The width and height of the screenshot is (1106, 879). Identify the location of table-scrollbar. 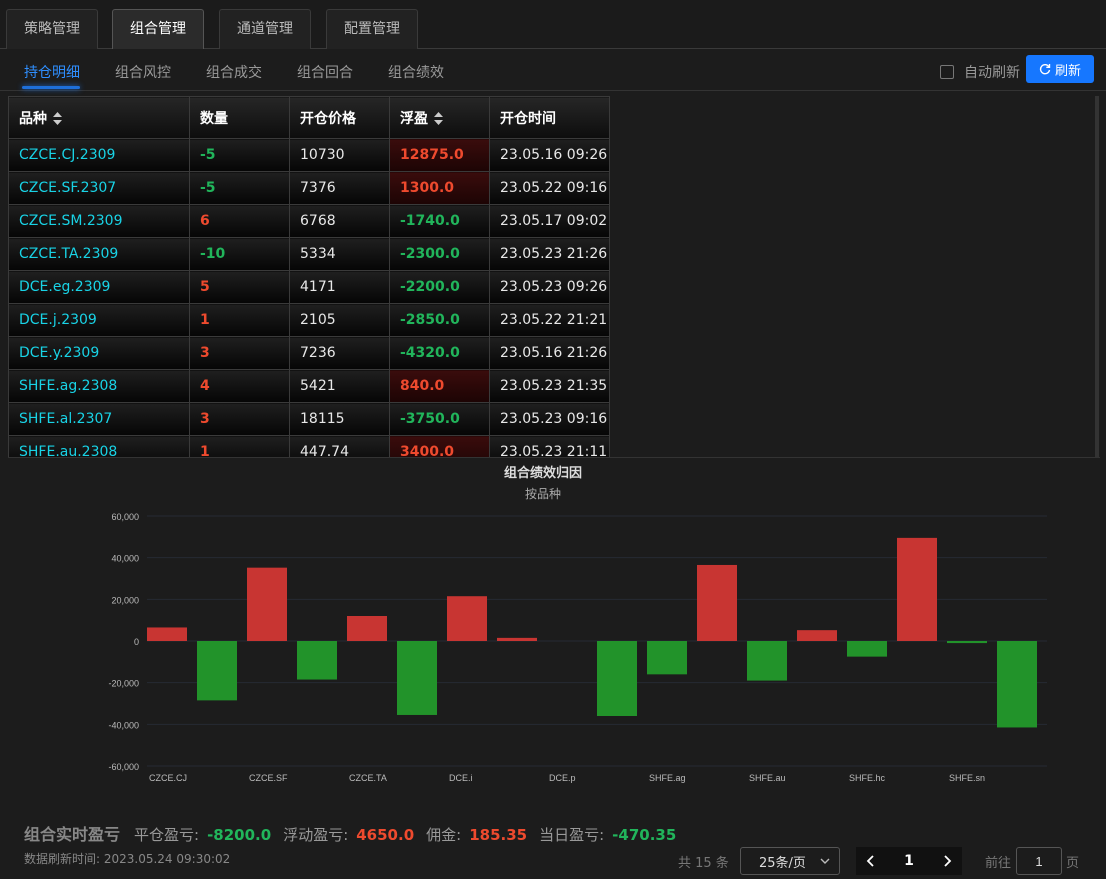
(1097, 277).